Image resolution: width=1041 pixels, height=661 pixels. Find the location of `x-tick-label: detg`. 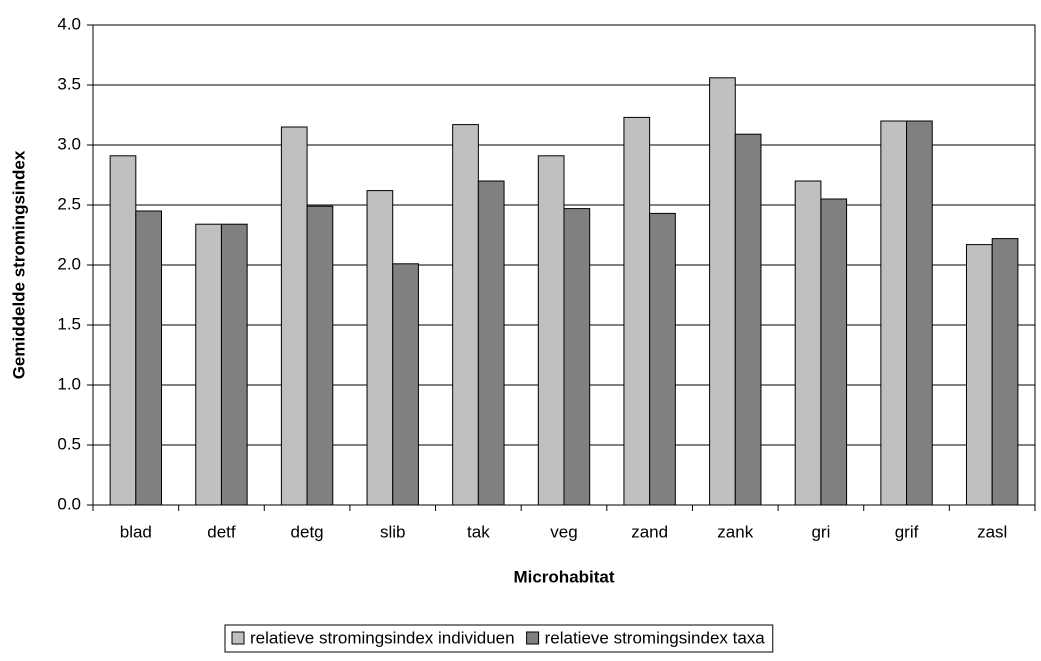

x-tick-label: detg is located at coordinates (307, 531).